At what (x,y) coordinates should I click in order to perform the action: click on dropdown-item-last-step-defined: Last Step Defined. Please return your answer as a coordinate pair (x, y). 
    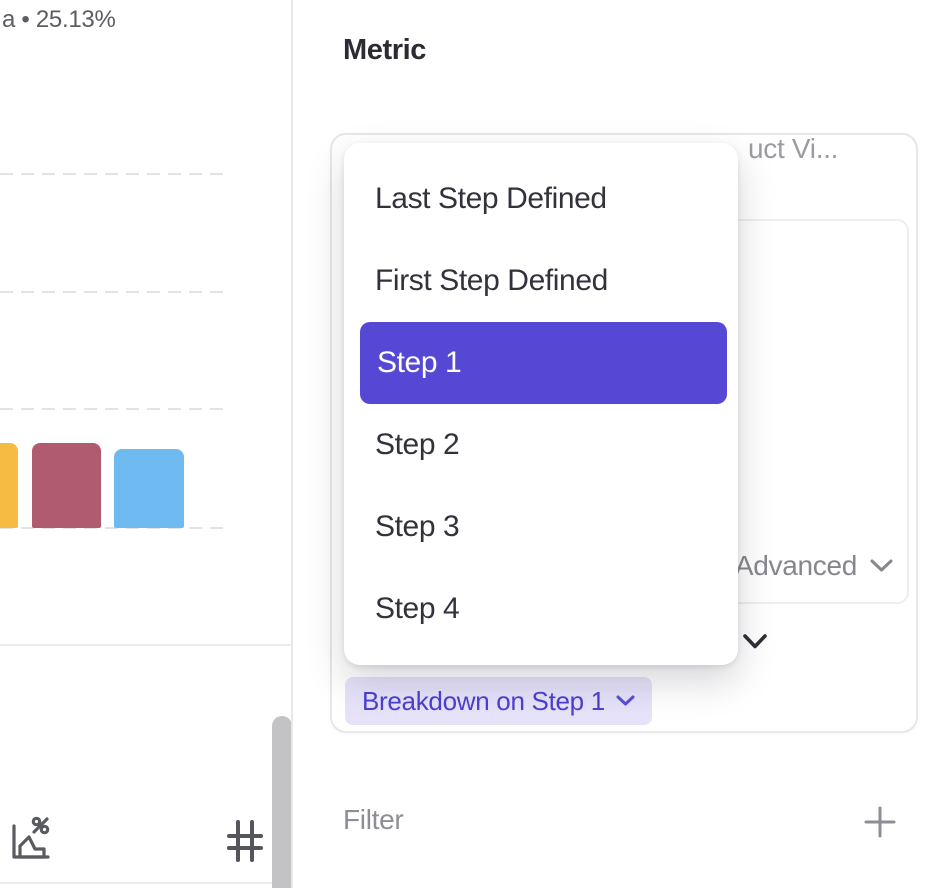
    Looking at the image, I should click on (491, 198).